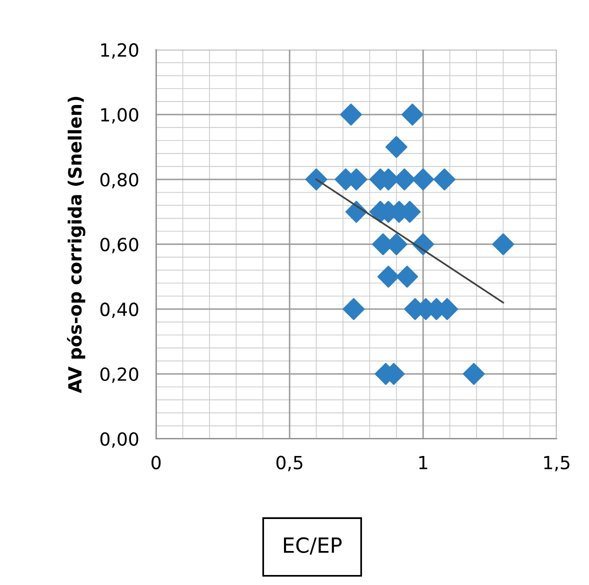  Describe the element at coordinates (119, 180) in the screenshot. I see `y-tick-label: 0,80` at that location.